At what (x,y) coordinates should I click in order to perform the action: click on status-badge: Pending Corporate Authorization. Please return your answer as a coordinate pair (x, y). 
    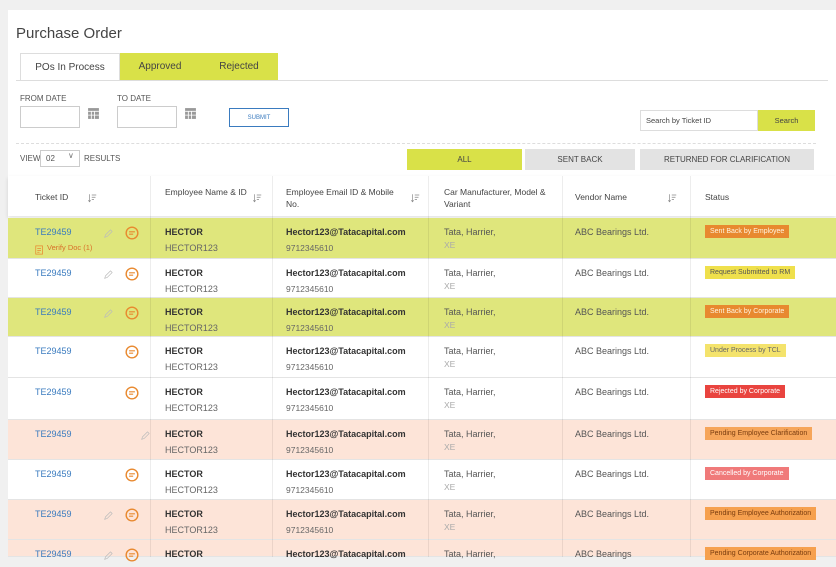
    Looking at the image, I should click on (761, 553).